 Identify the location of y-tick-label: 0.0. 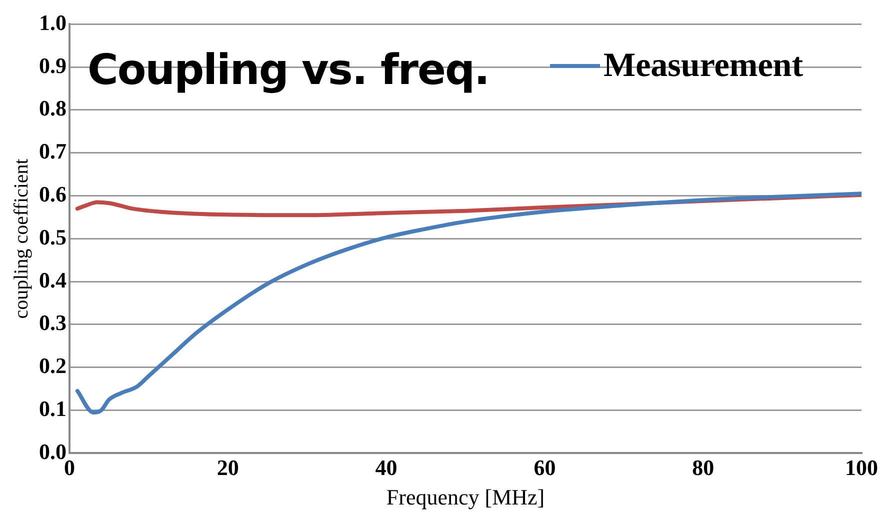
(52, 451).